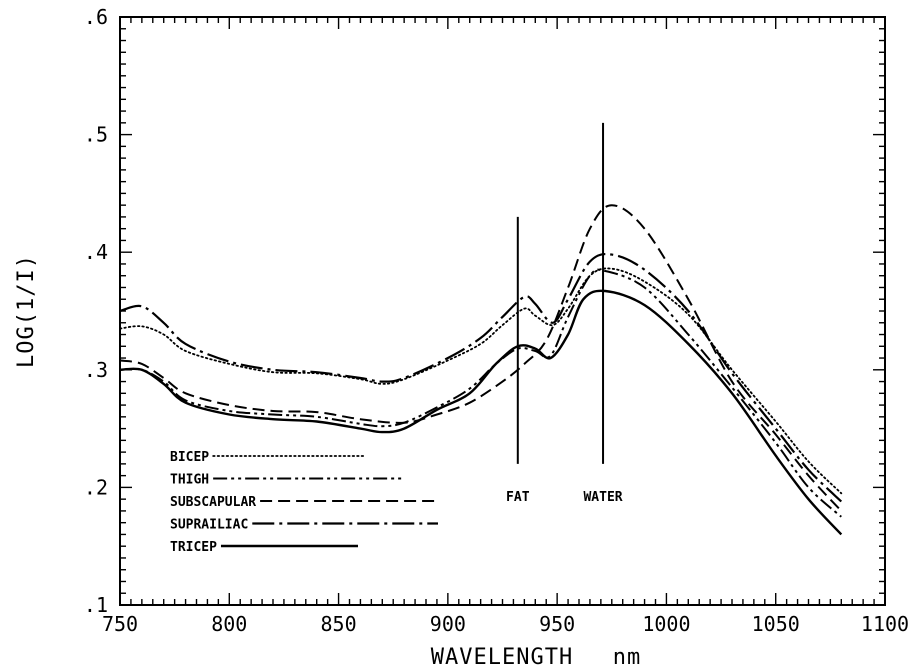 The image size is (910, 671). What do you see at coordinates (305, 502) in the screenshot?
I see `legend: BICEP THIGH SUBSCAPULAR SUPRAILIAC TRICEP` at bounding box center [305, 502].